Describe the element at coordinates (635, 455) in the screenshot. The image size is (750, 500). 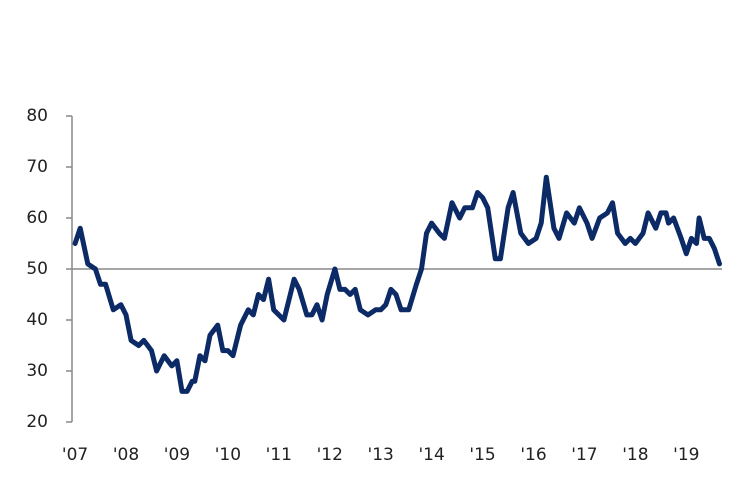
I see `x-tick-label: '18` at that location.